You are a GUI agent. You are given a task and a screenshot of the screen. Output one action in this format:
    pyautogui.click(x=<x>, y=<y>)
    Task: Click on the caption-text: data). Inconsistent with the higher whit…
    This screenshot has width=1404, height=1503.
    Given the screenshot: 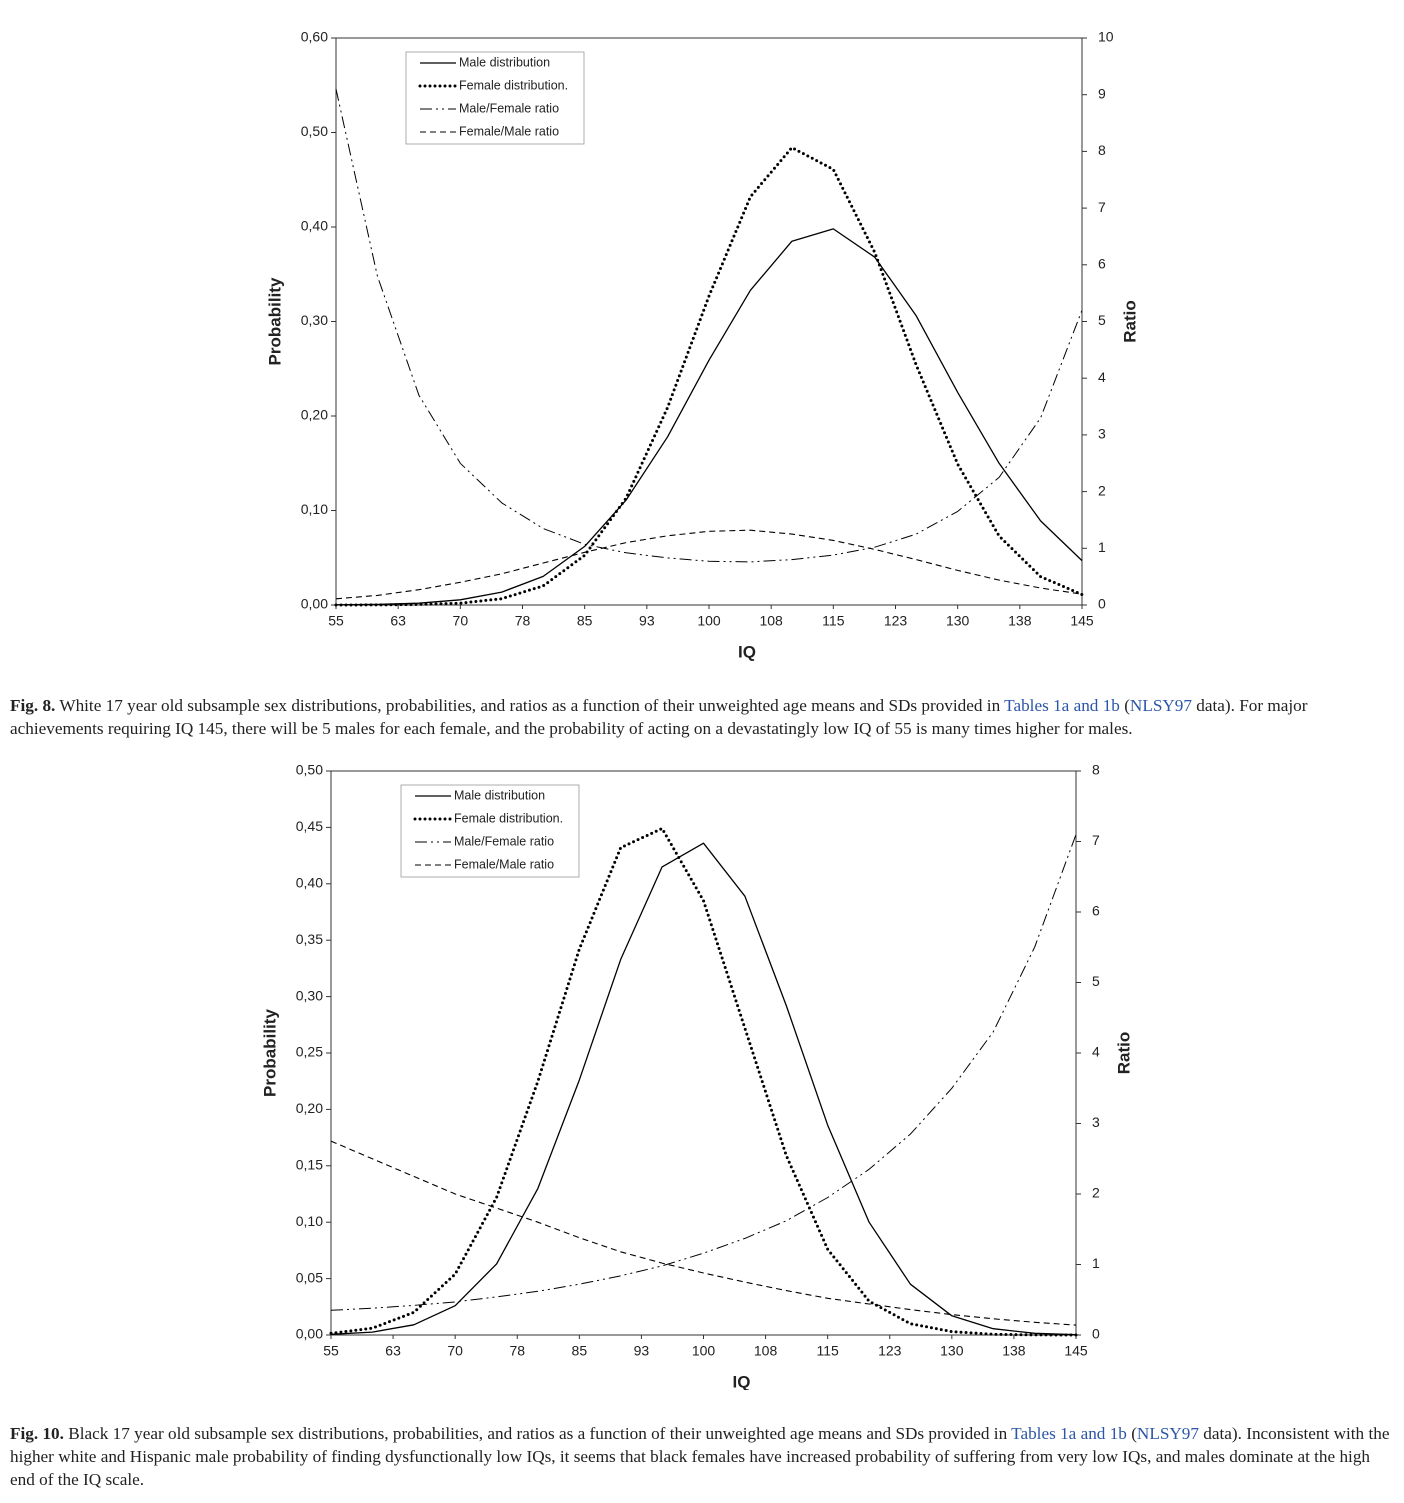 What is the action you would take?
    pyautogui.click(x=700, y=1456)
    